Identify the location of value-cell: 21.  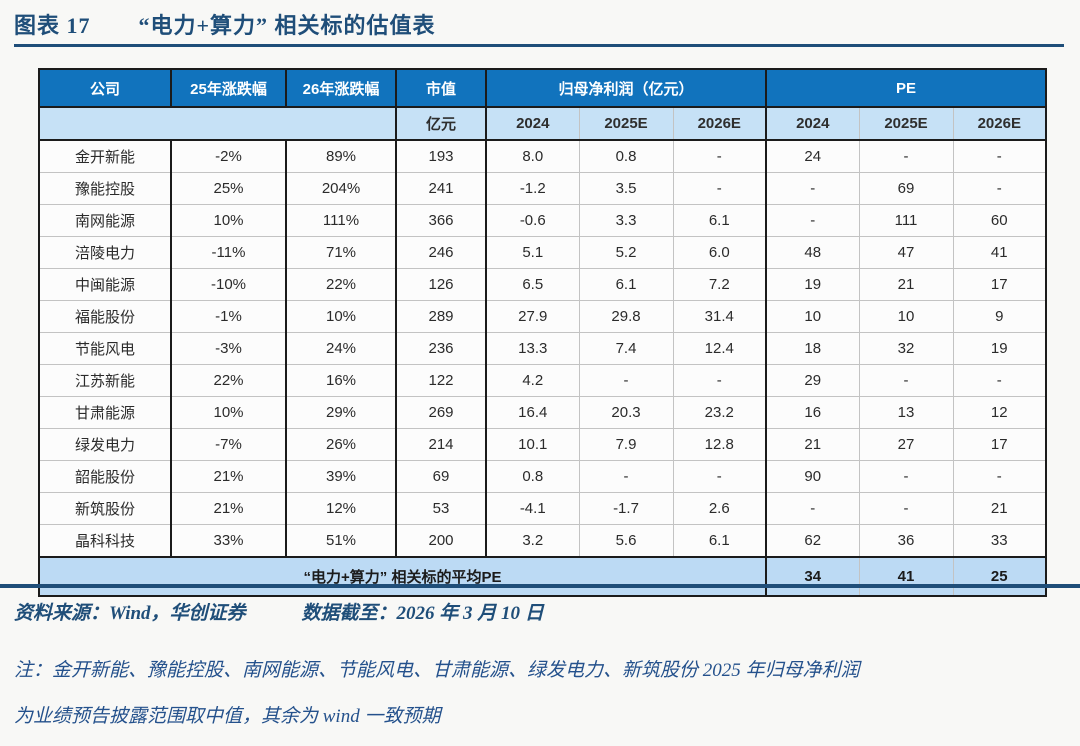
(999, 508).